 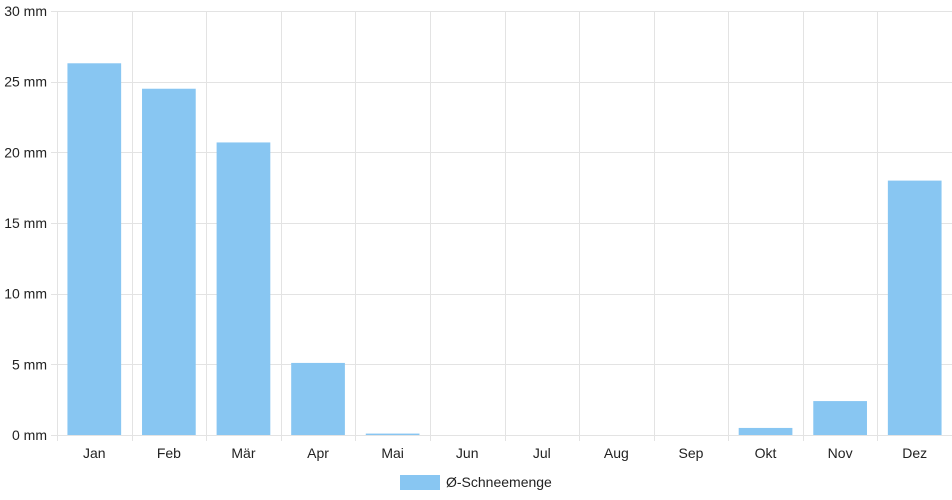 What do you see at coordinates (169, 453) in the screenshot?
I see `x-tick-label: Feb` at bounding box center [169, 453].